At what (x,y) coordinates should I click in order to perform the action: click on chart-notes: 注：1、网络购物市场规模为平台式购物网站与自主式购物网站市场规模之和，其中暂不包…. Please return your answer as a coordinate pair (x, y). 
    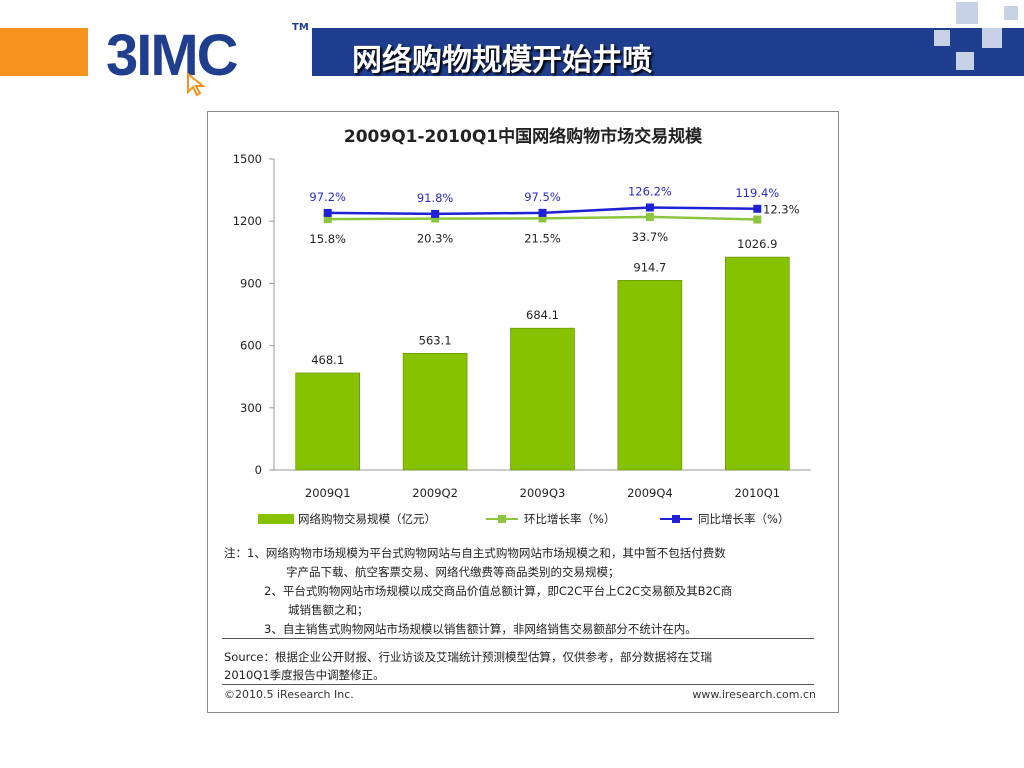
    Looking at the image, I should click on (524, 591).